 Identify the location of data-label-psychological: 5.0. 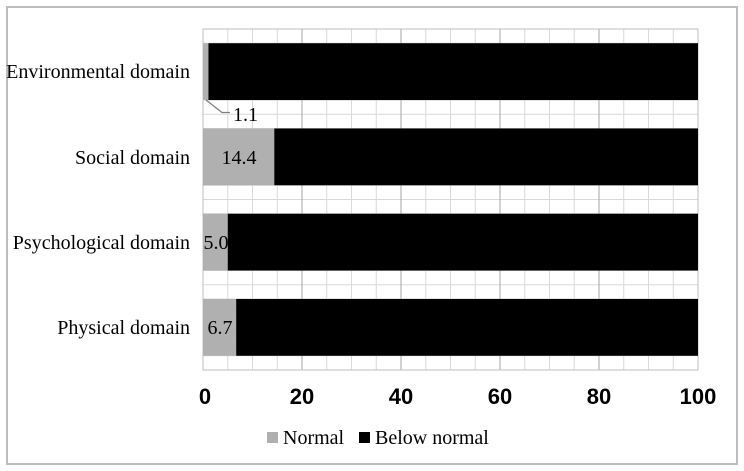
(216, 243).